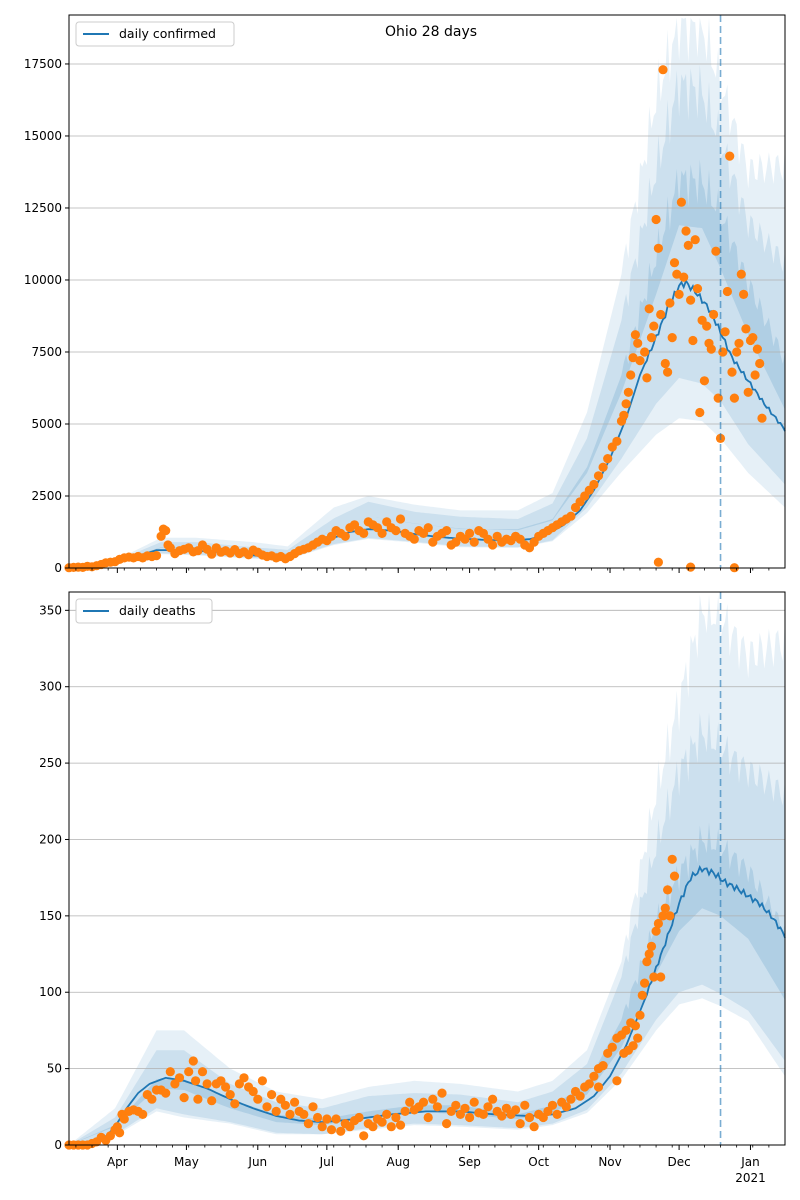 The image size is (800, 1200). Describe the element at coordinates (257, 1162) in the screenshot. I see `x-month-label: Jun` at that location.